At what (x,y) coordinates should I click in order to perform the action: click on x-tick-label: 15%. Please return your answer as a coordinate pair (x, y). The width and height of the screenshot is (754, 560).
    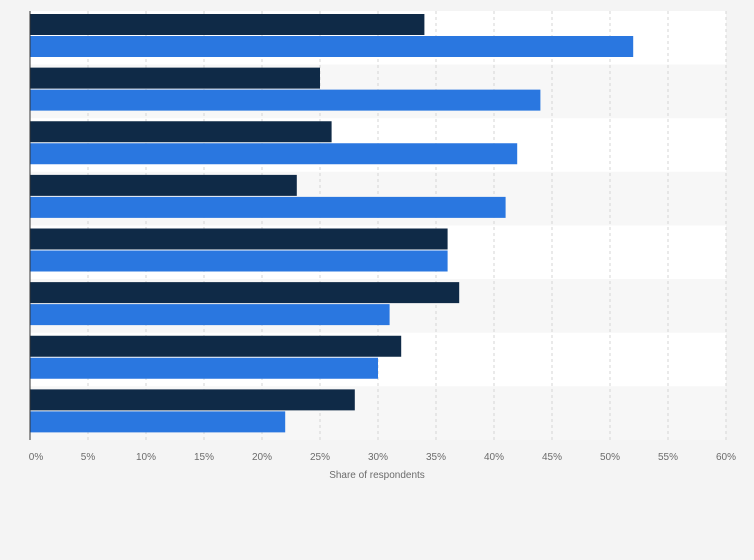
    Looking at the image, I should click on (204, 457).